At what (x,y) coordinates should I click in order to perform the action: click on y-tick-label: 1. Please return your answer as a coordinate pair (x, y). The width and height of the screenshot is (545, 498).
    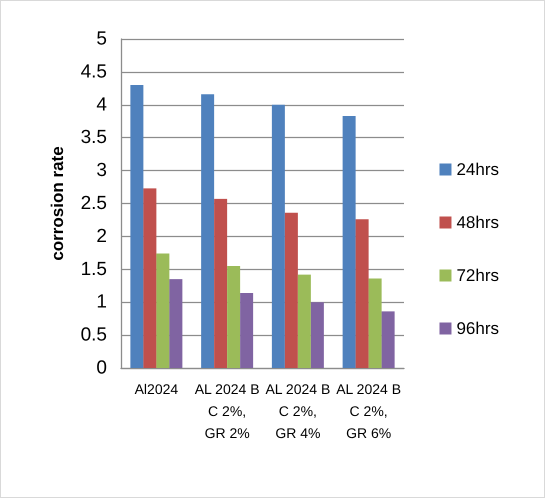
    Looking at the image, I should click on (101, 302).